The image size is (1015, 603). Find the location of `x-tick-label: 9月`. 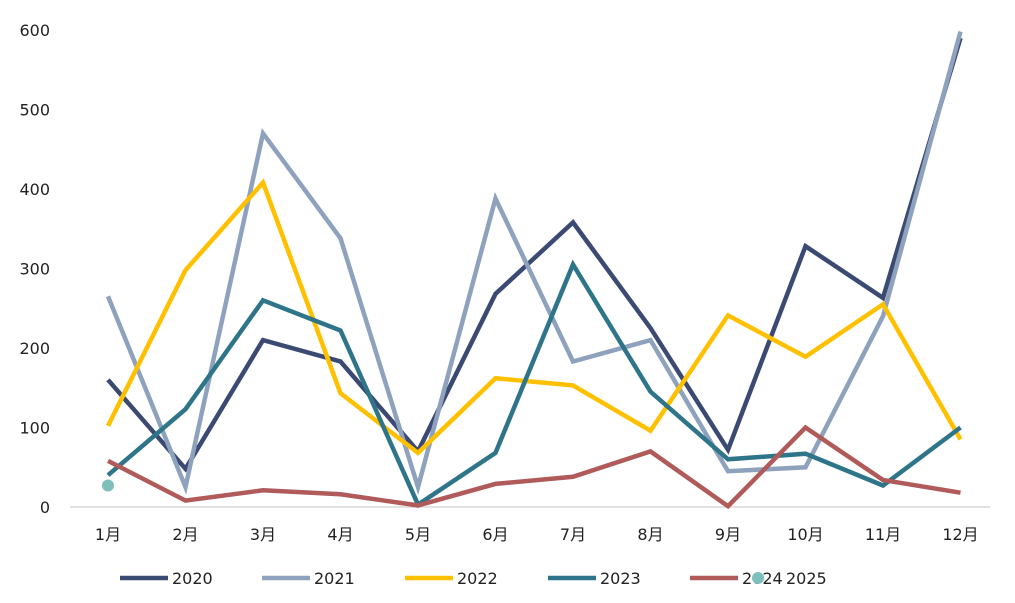

x-tick-label: 9月 is located at coordinates (728, 534).